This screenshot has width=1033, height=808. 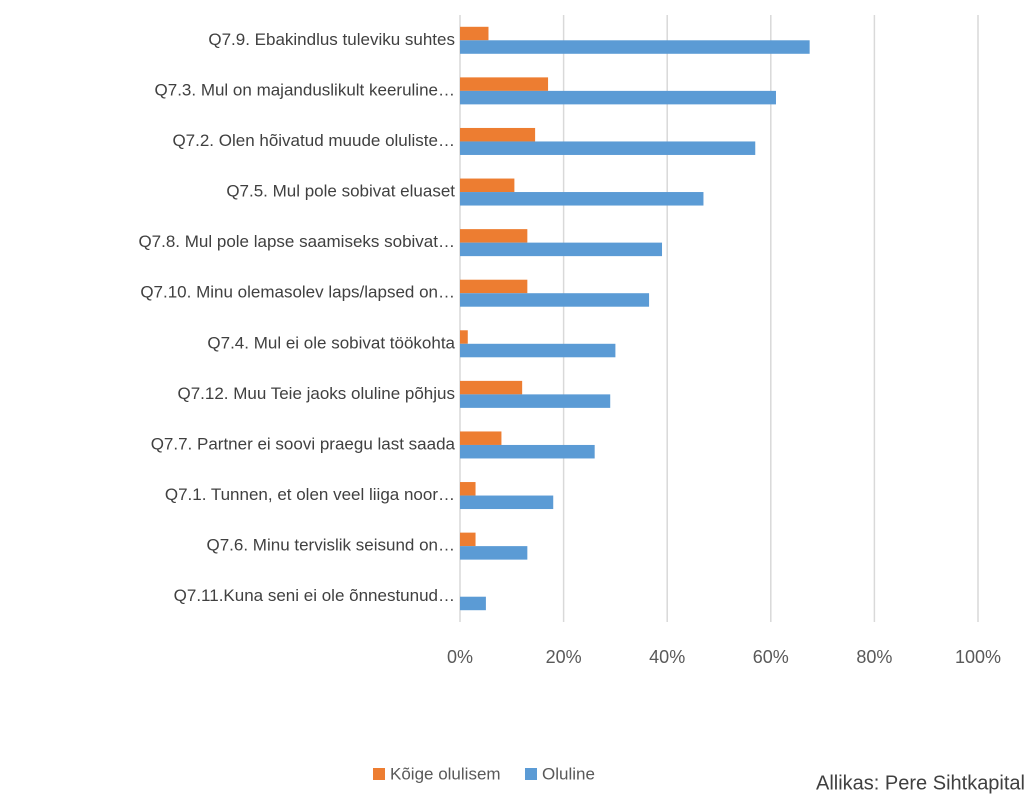 I want to click on y-tick-label: Q7.7. Partner ei soovi praegu last saada, so click(x=303, y=443).